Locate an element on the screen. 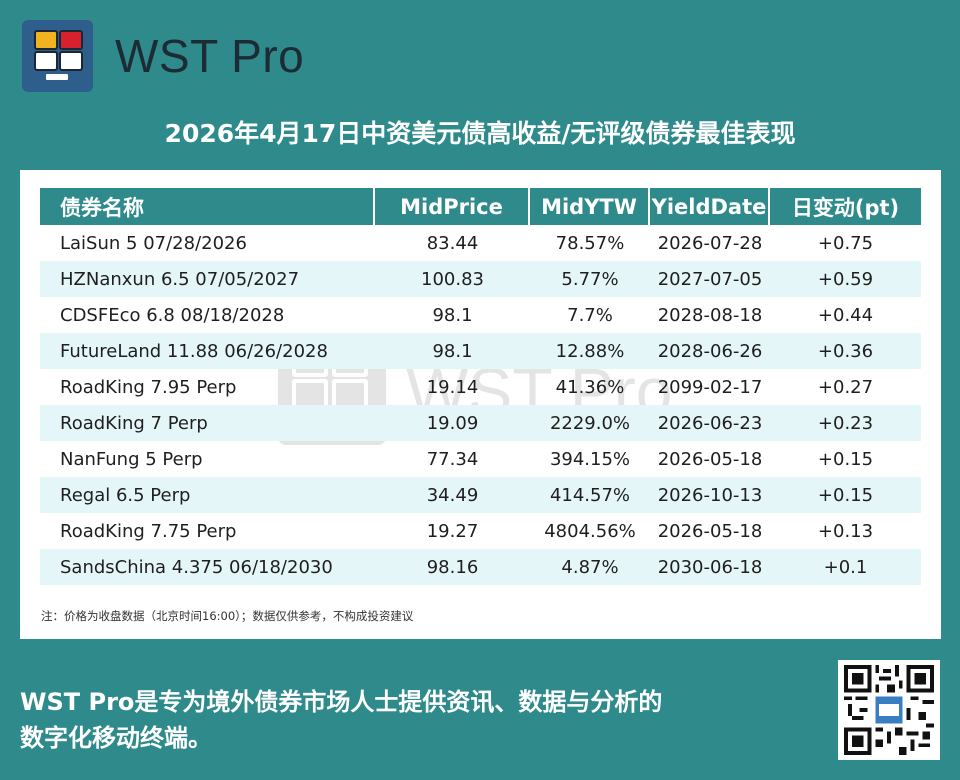 The width and height of the screenshot is (960, 780). yield-date-cell: 2099-02-17 is located at coordinates (710, 387).